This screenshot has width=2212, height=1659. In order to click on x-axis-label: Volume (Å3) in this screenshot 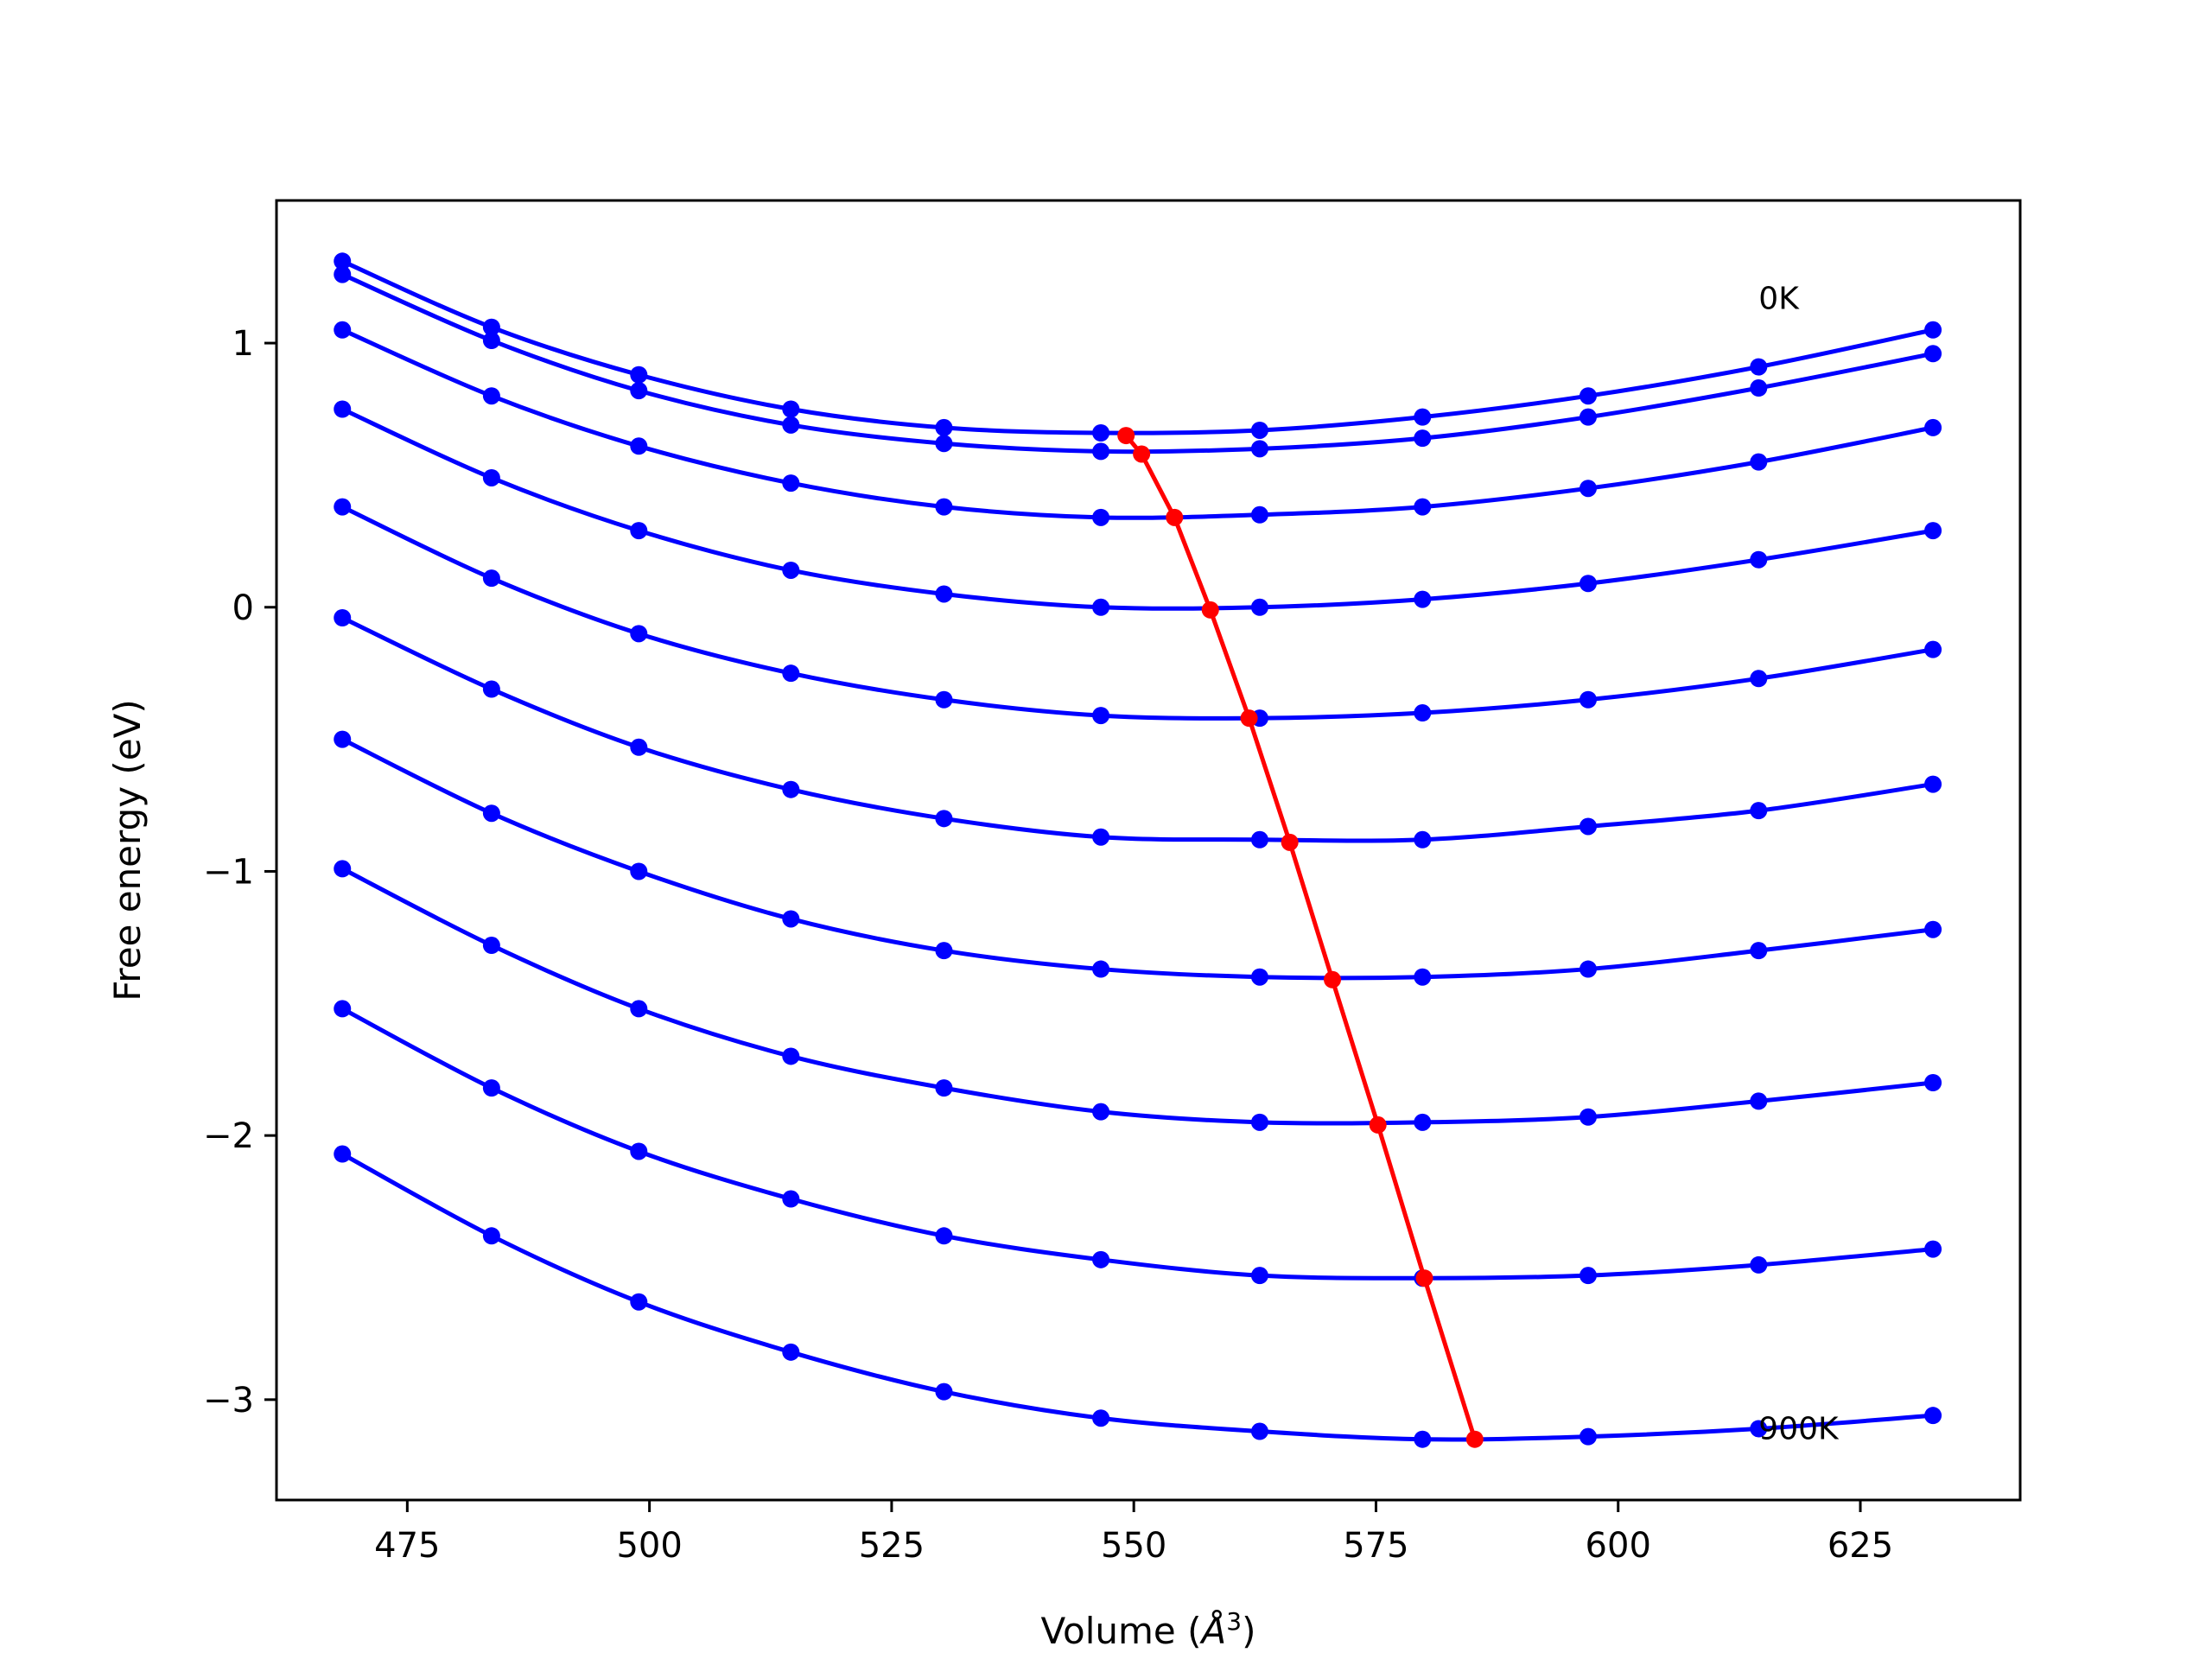, I will do `click(1148, 1630)`.